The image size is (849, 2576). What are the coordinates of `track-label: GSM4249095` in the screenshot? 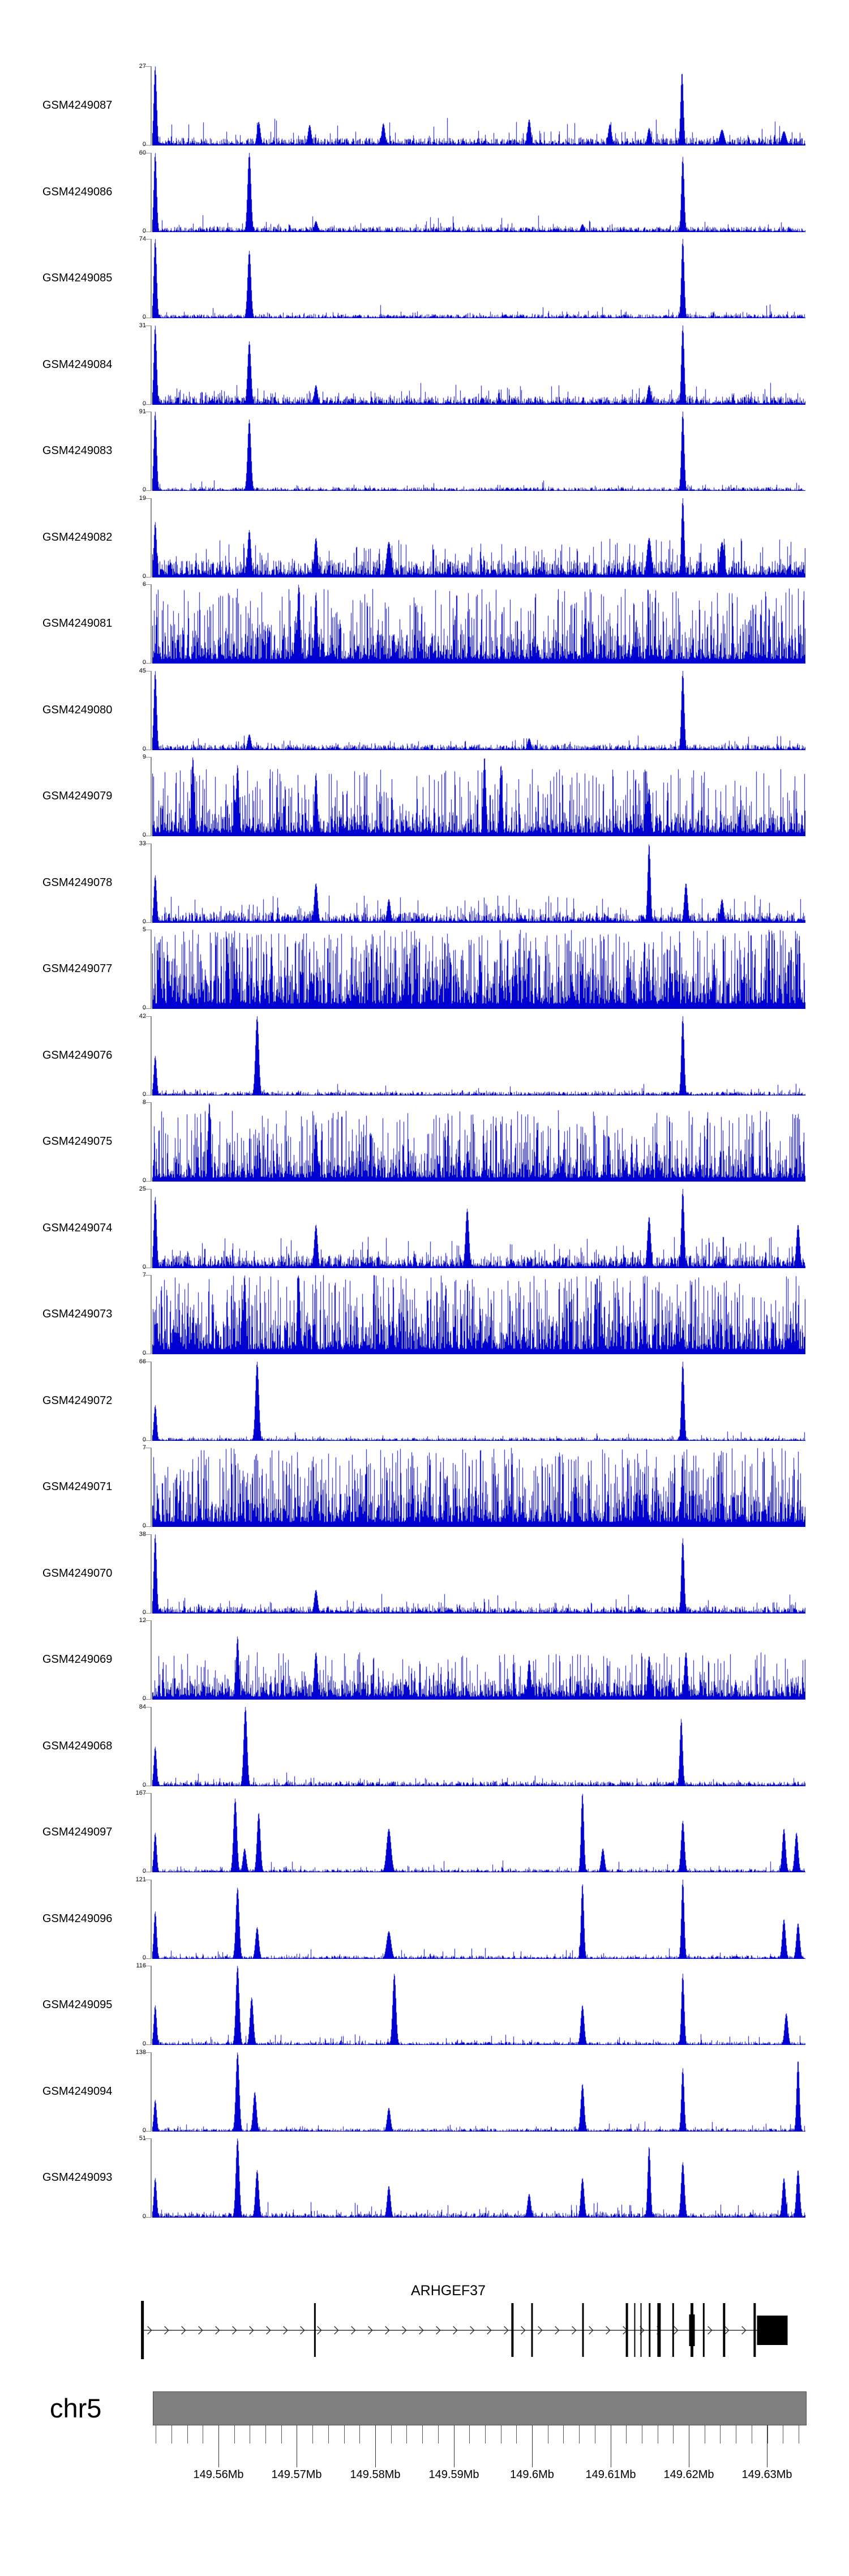 It's located at (77, 2005).